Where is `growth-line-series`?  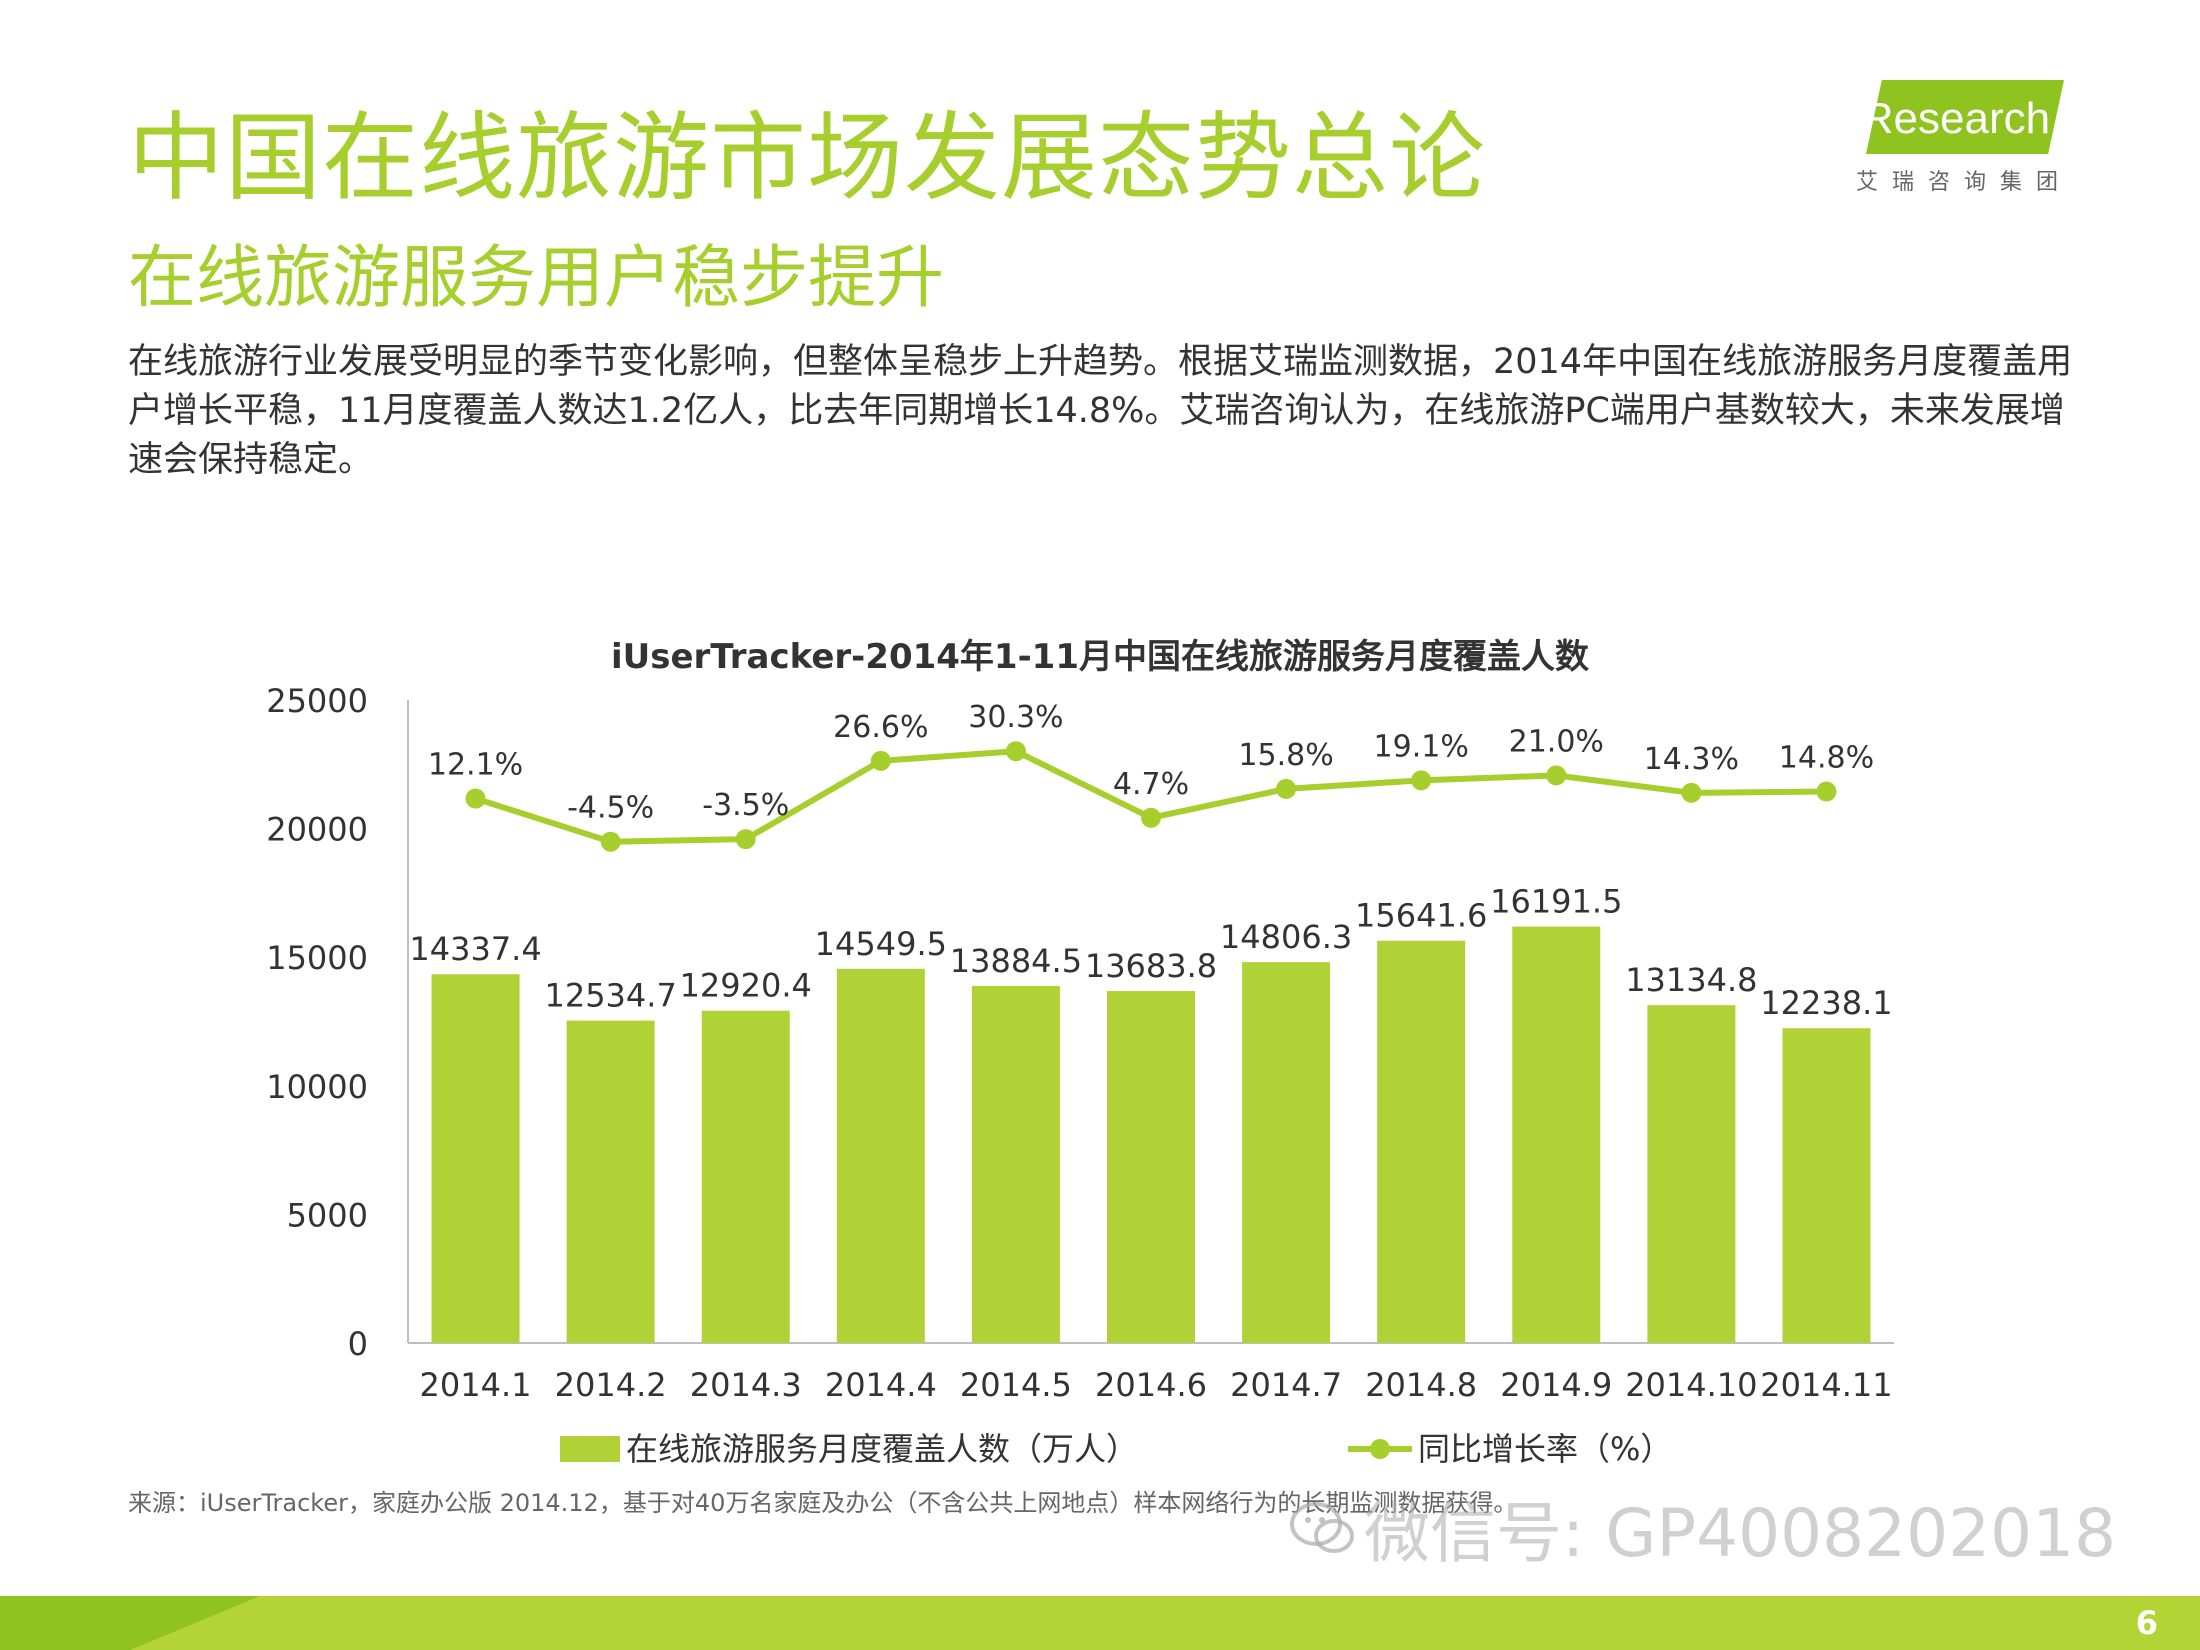
growth-line-series is located at coordinates (1151, 796).